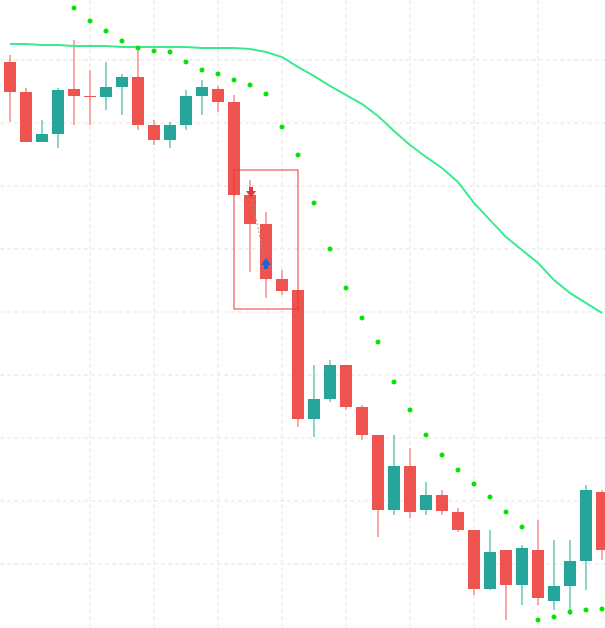 This screenshot has width=605, height=628. I want to click on buy-arrow, so click(266, 263).